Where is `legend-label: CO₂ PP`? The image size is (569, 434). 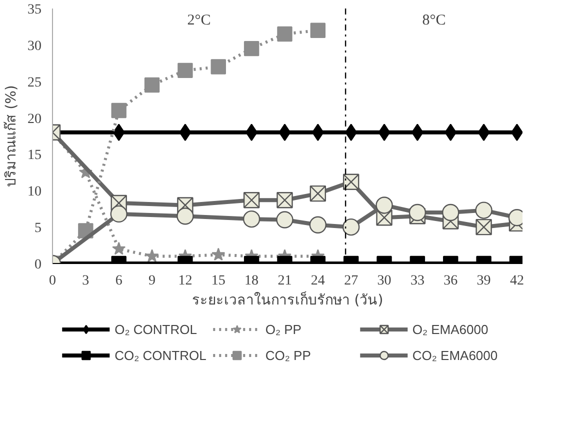 legend-label: CO₂ PP is located at coordinates (288, 355).